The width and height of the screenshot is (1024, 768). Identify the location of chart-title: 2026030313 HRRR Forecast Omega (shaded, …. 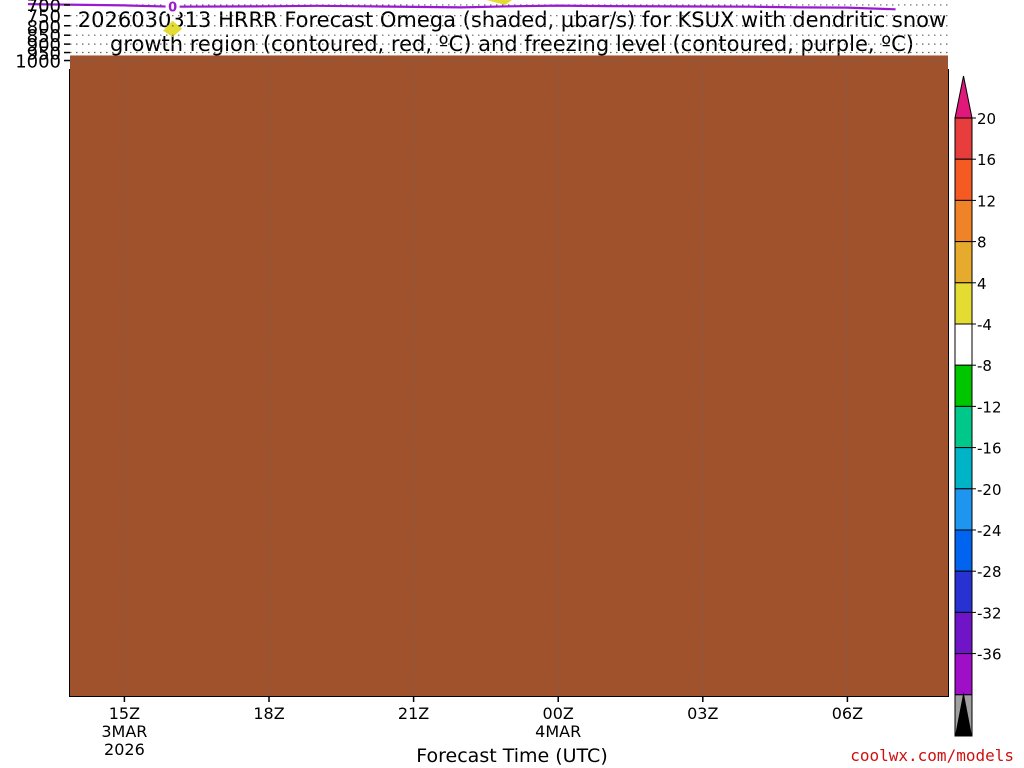
(512, 32).